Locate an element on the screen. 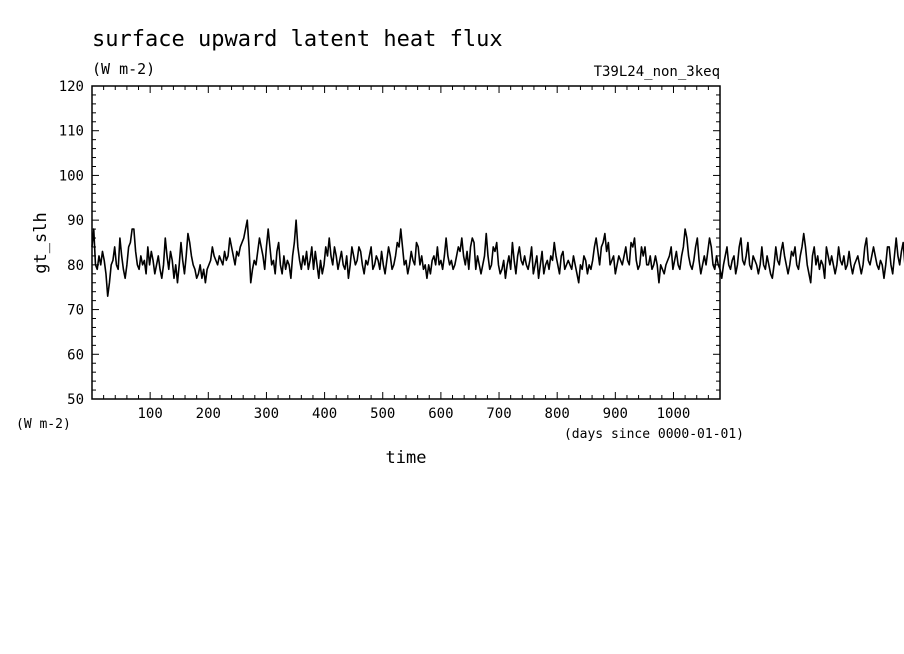 The height and width of the screenshot is (654, 904). y-tick-label: 70 is located at coordinates (75, 311).